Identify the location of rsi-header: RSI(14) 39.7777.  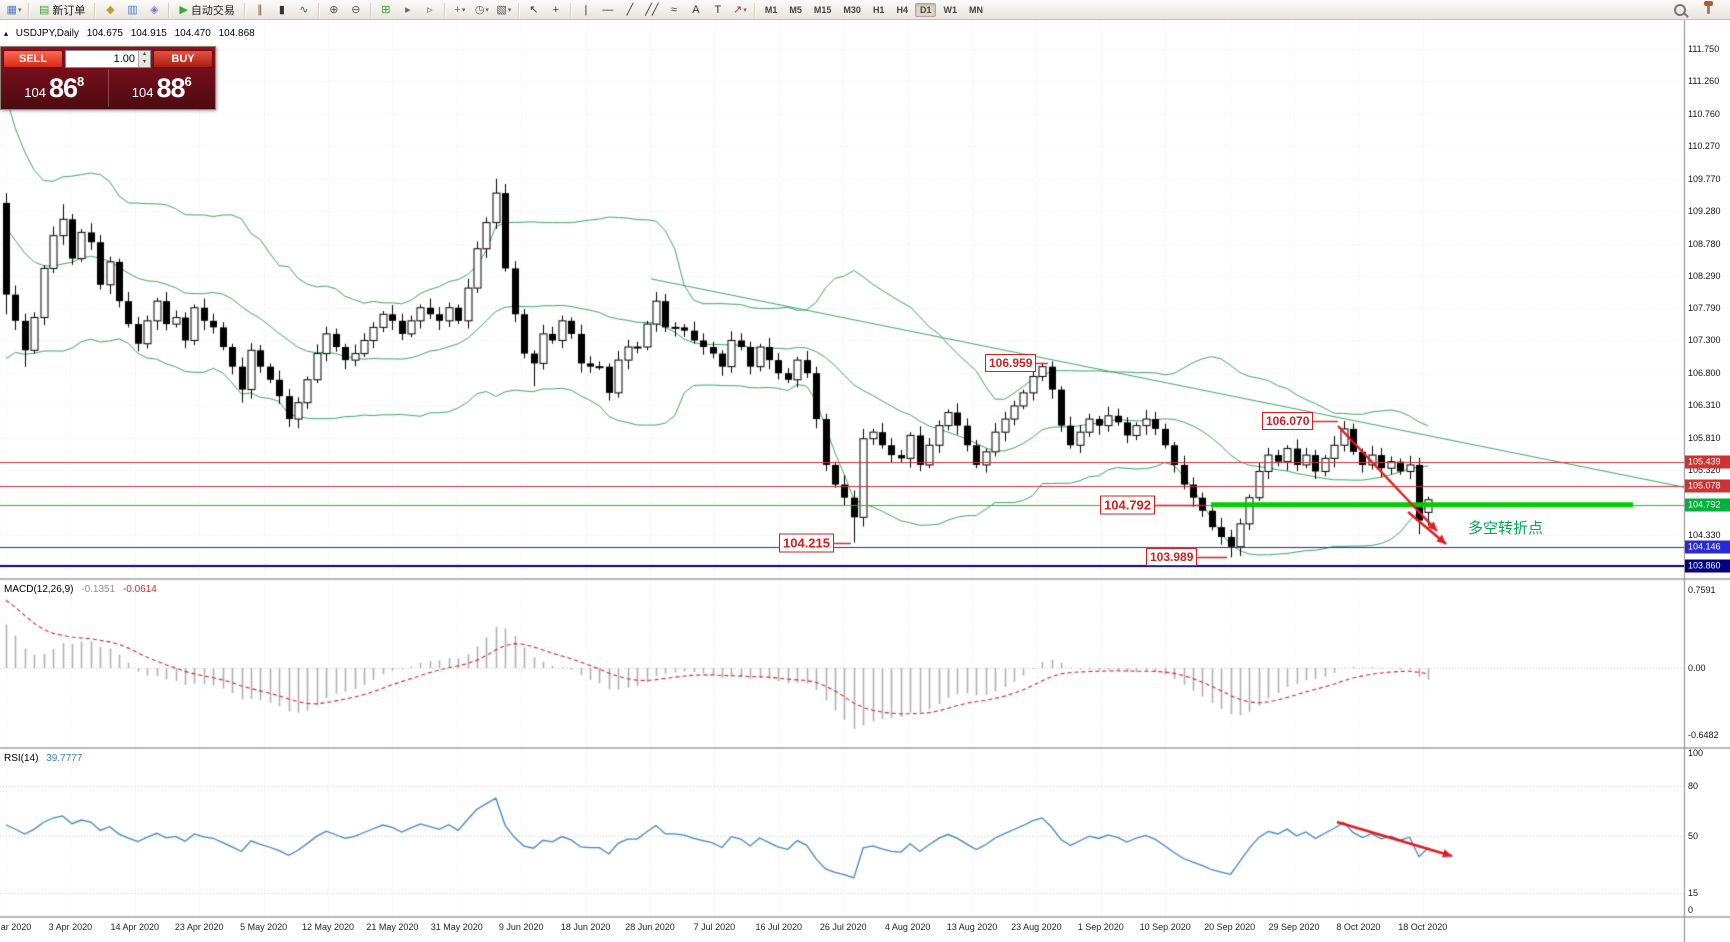
(45, 758).